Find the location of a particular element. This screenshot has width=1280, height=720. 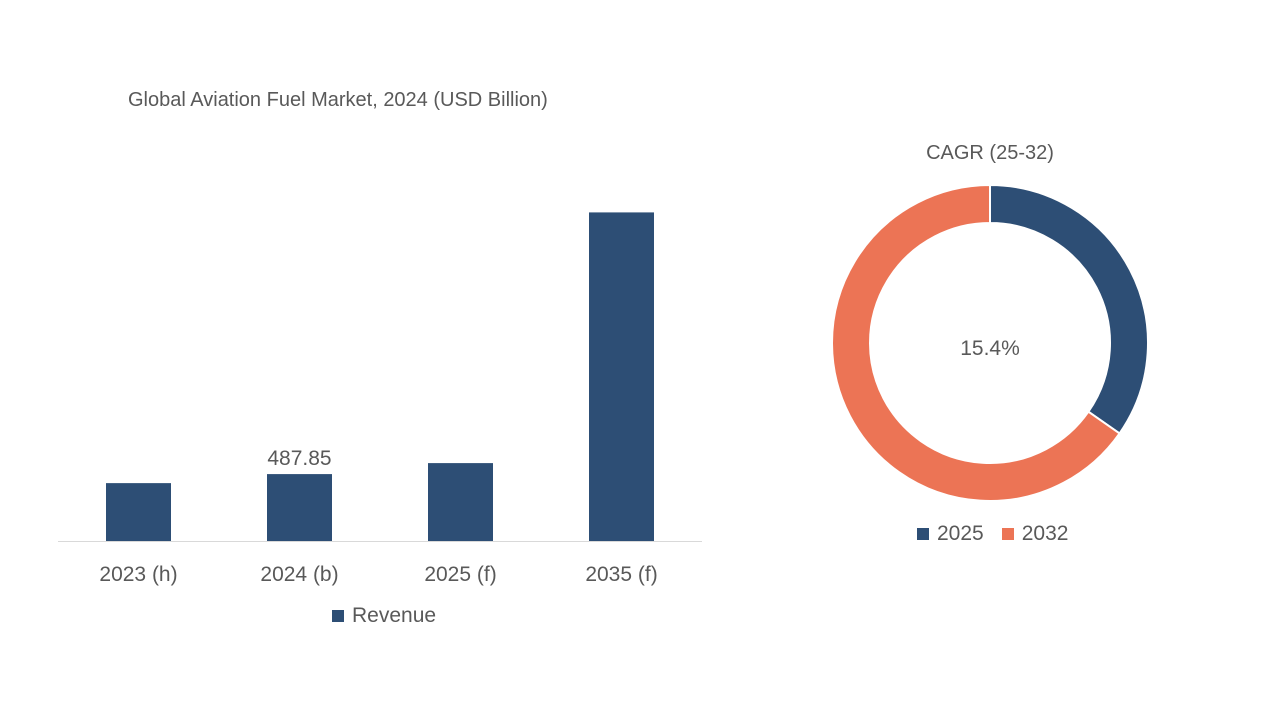

data-label: 487.85 is located at coordinates (299, 458).